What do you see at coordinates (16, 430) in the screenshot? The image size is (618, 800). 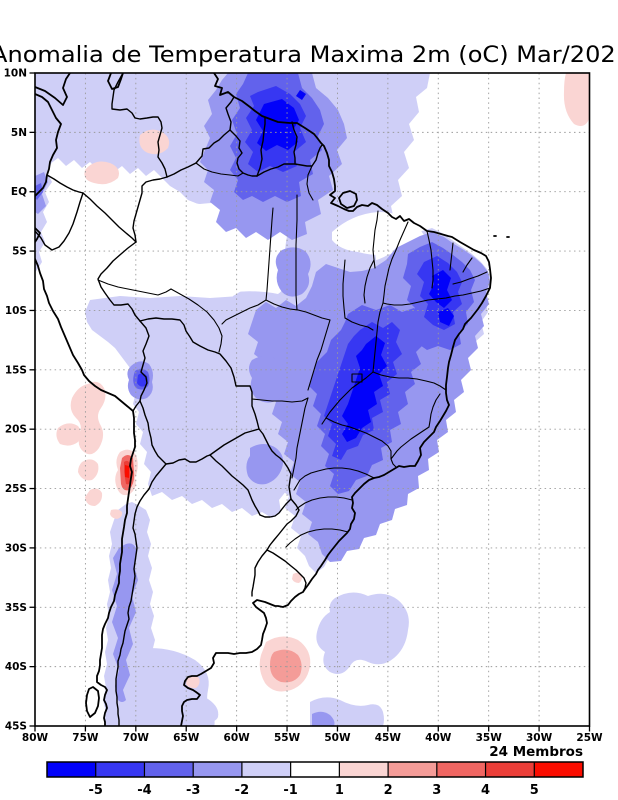 I see `lat-tick-label: 20S` at bounding box center [16, 430].